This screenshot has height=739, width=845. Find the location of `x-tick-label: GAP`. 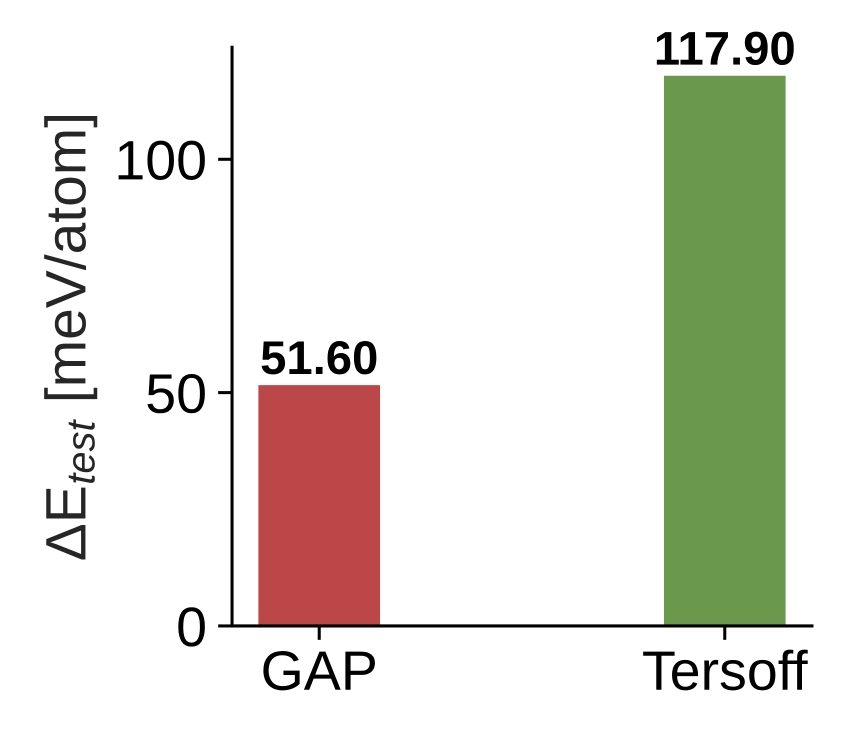

x-tick-label: GAP is located at coordinates (319, 670).